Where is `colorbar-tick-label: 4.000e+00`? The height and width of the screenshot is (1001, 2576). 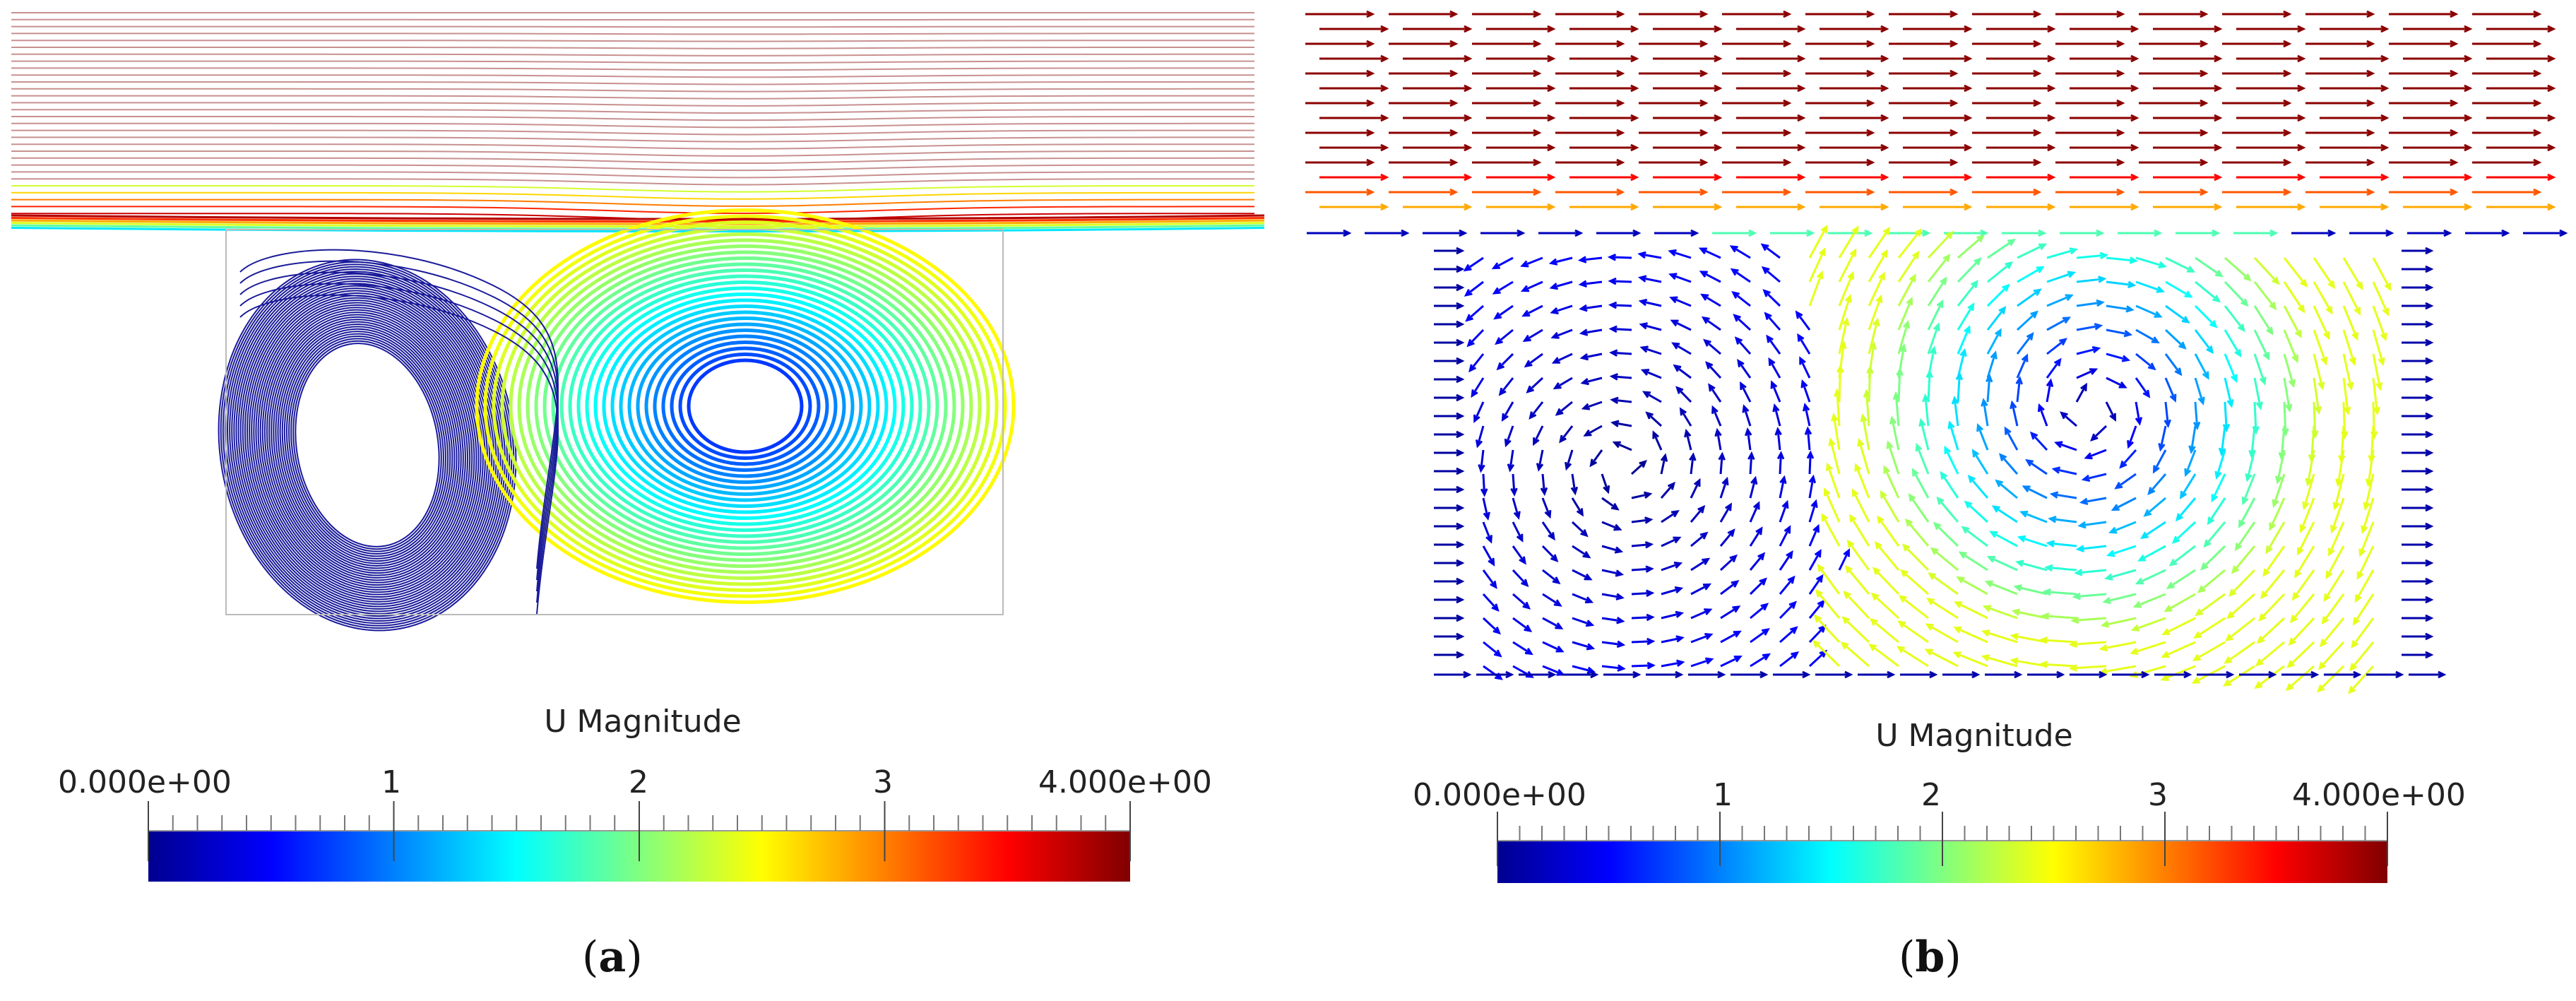
colorbar-tick-label: 4.000e+00 is located at coordinates (2379, 795).